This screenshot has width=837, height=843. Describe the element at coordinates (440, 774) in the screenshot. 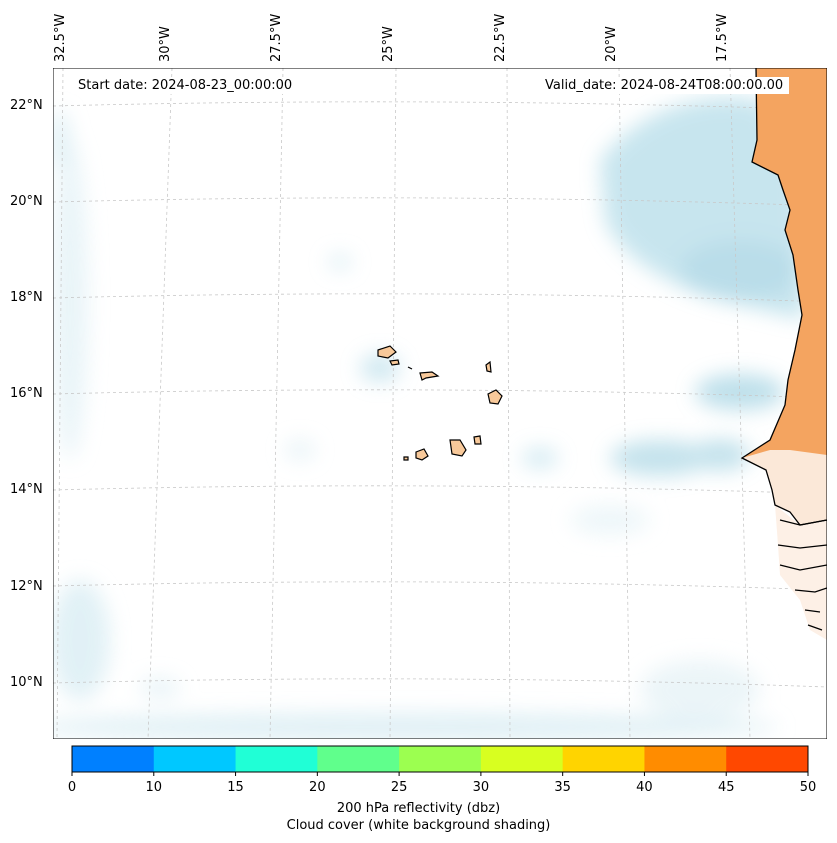

I see `colorbar-ticks` at that location.